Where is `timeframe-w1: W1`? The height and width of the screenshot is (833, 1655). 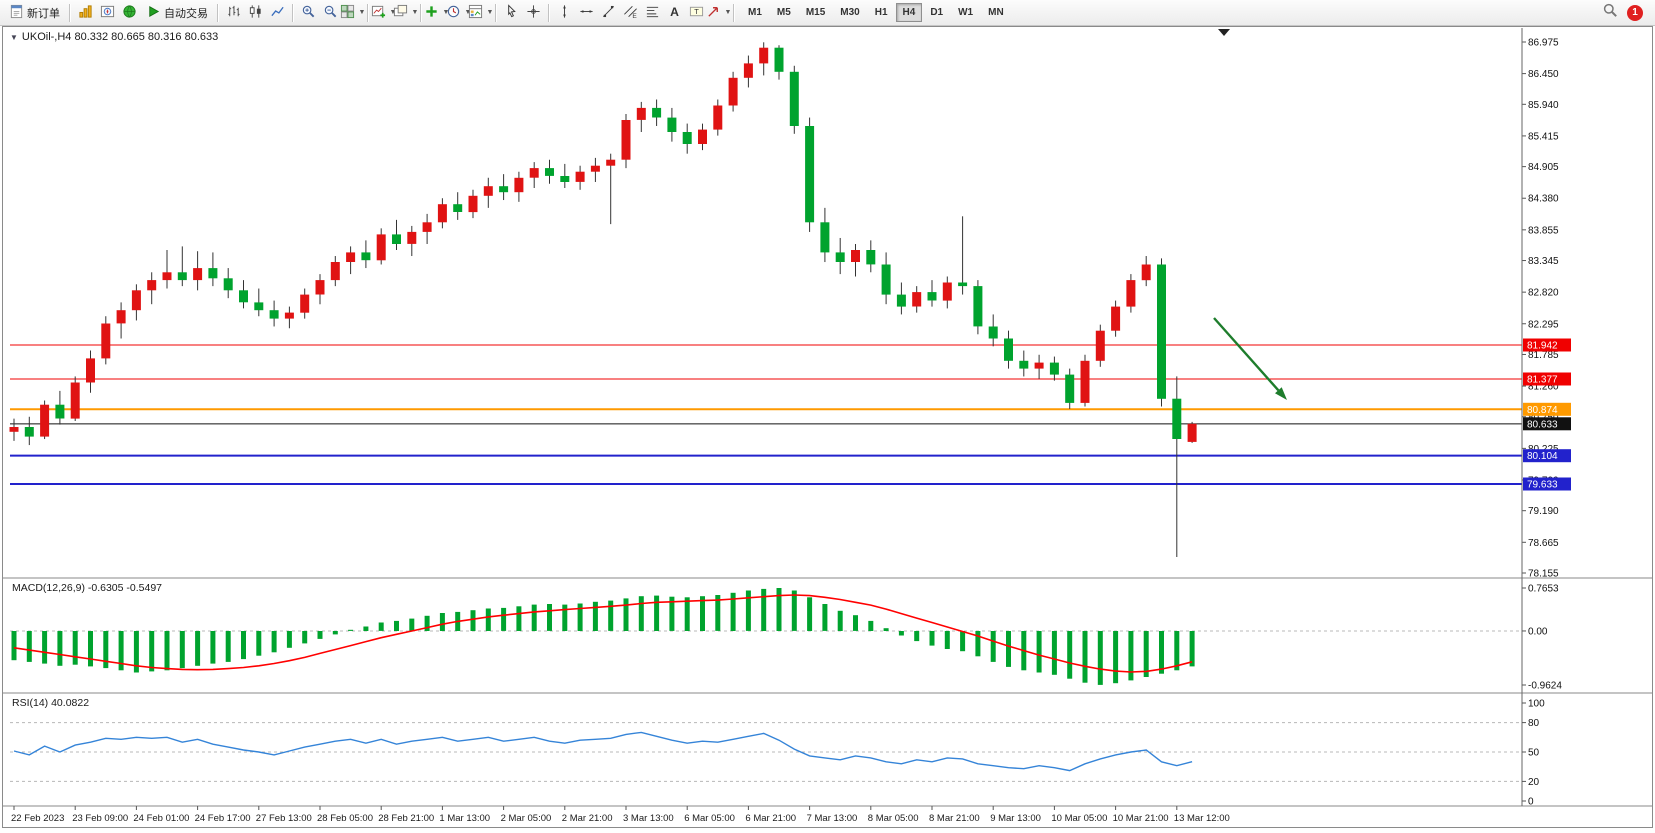 timeframe-w1: W1 is located at coordinates (965, 12).